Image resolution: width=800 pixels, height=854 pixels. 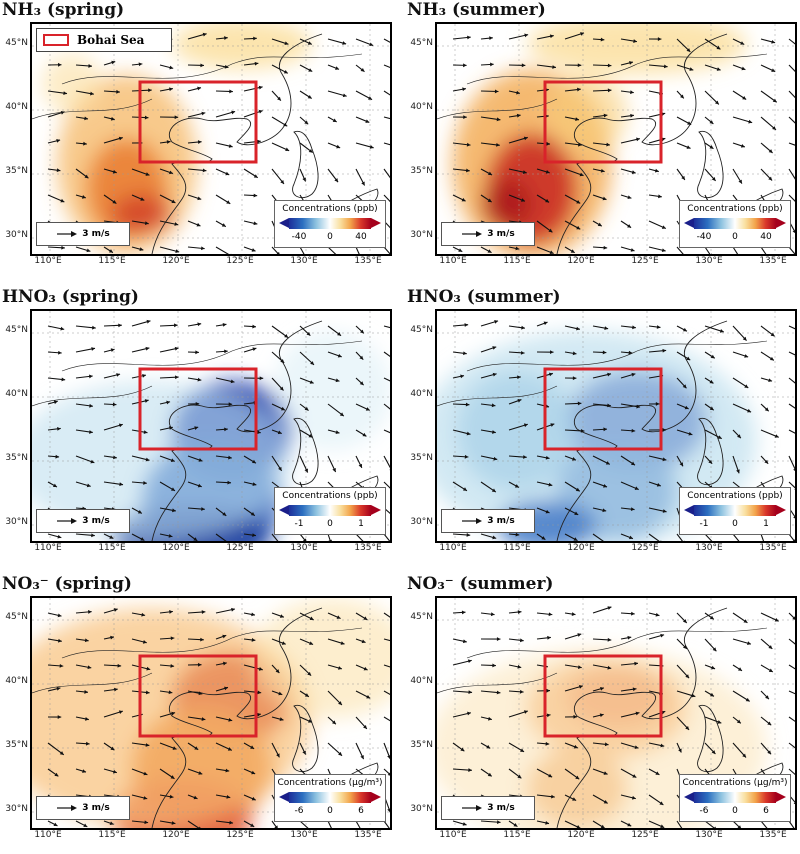 What do you see at coordinates (330, 209) in the screenshot?
I see `colorbar-title: Concentrations (ppb)` at bounding box center [330, 209].